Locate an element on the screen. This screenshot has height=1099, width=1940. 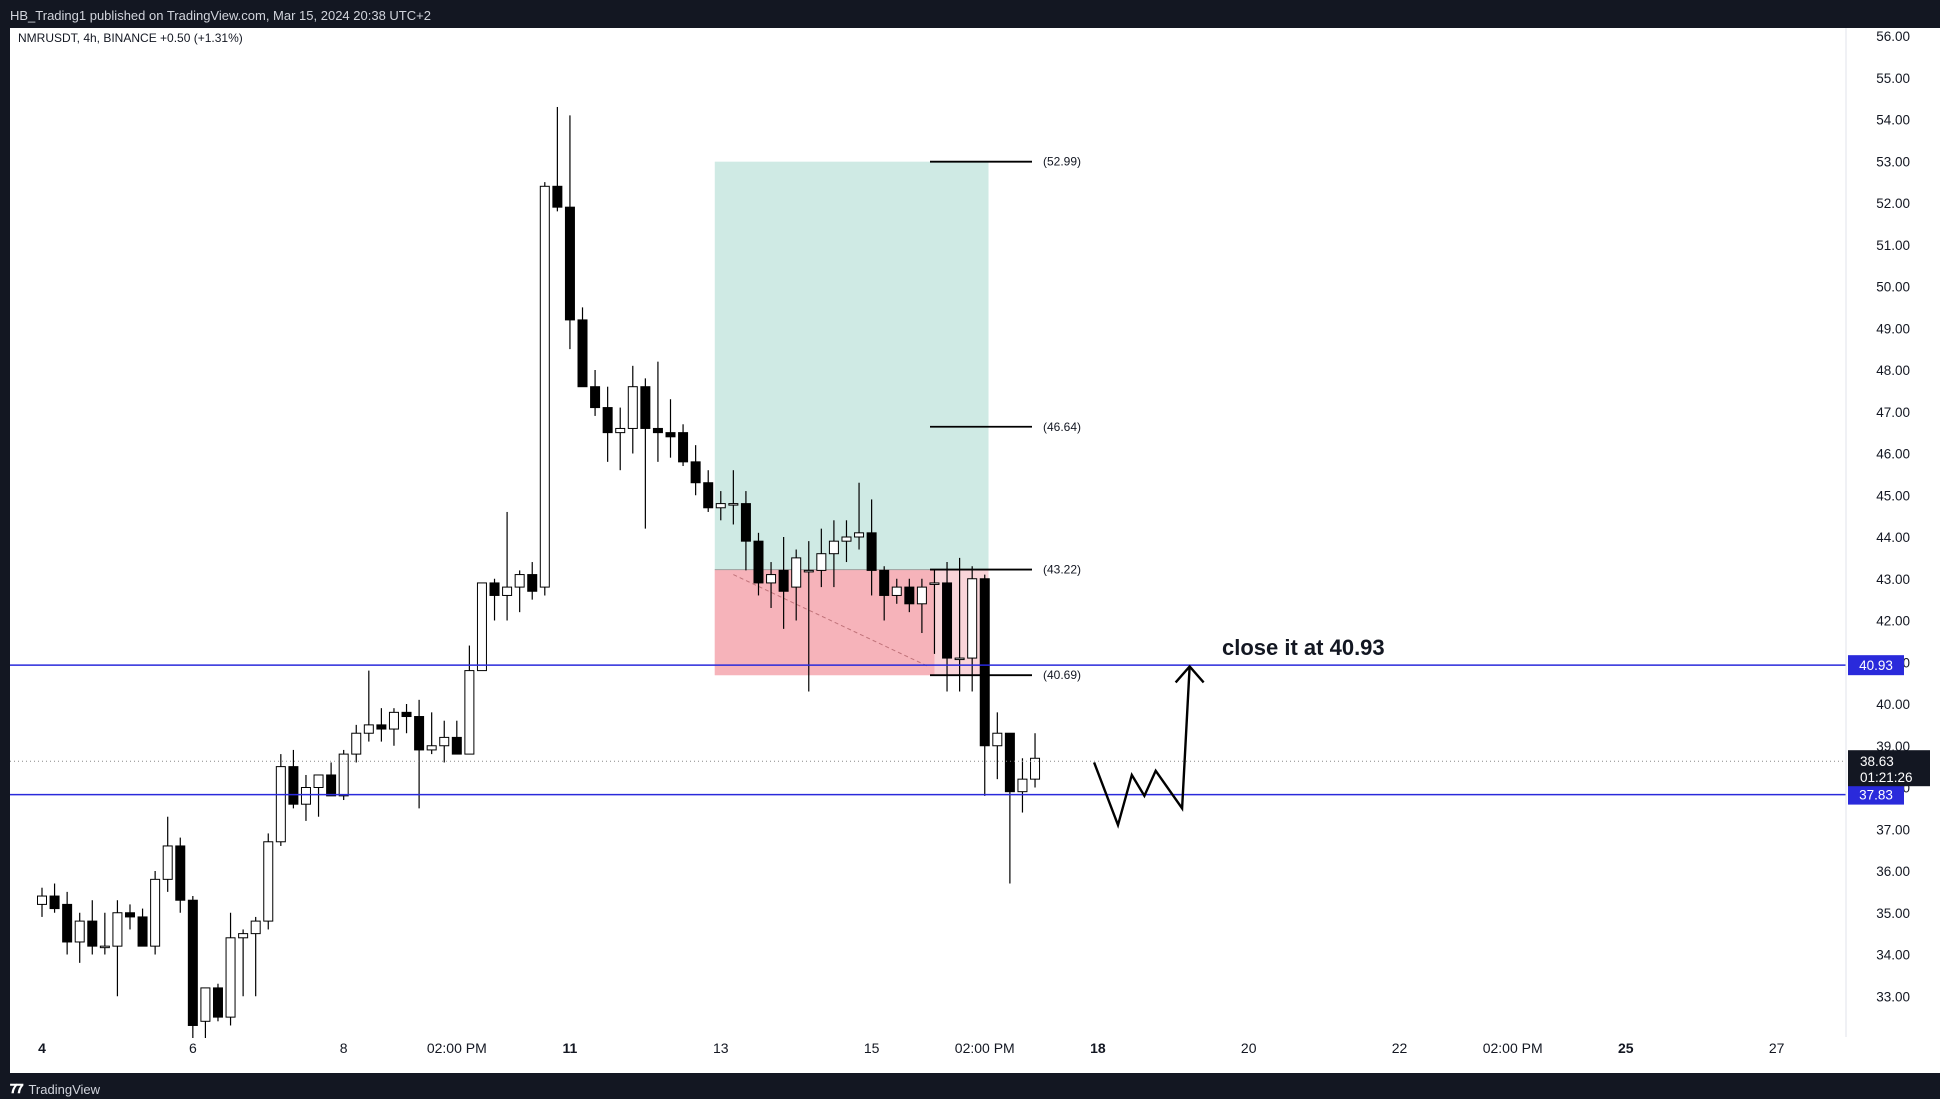
price-tick-label: 36.00 is located at coordinates (1893, 871).